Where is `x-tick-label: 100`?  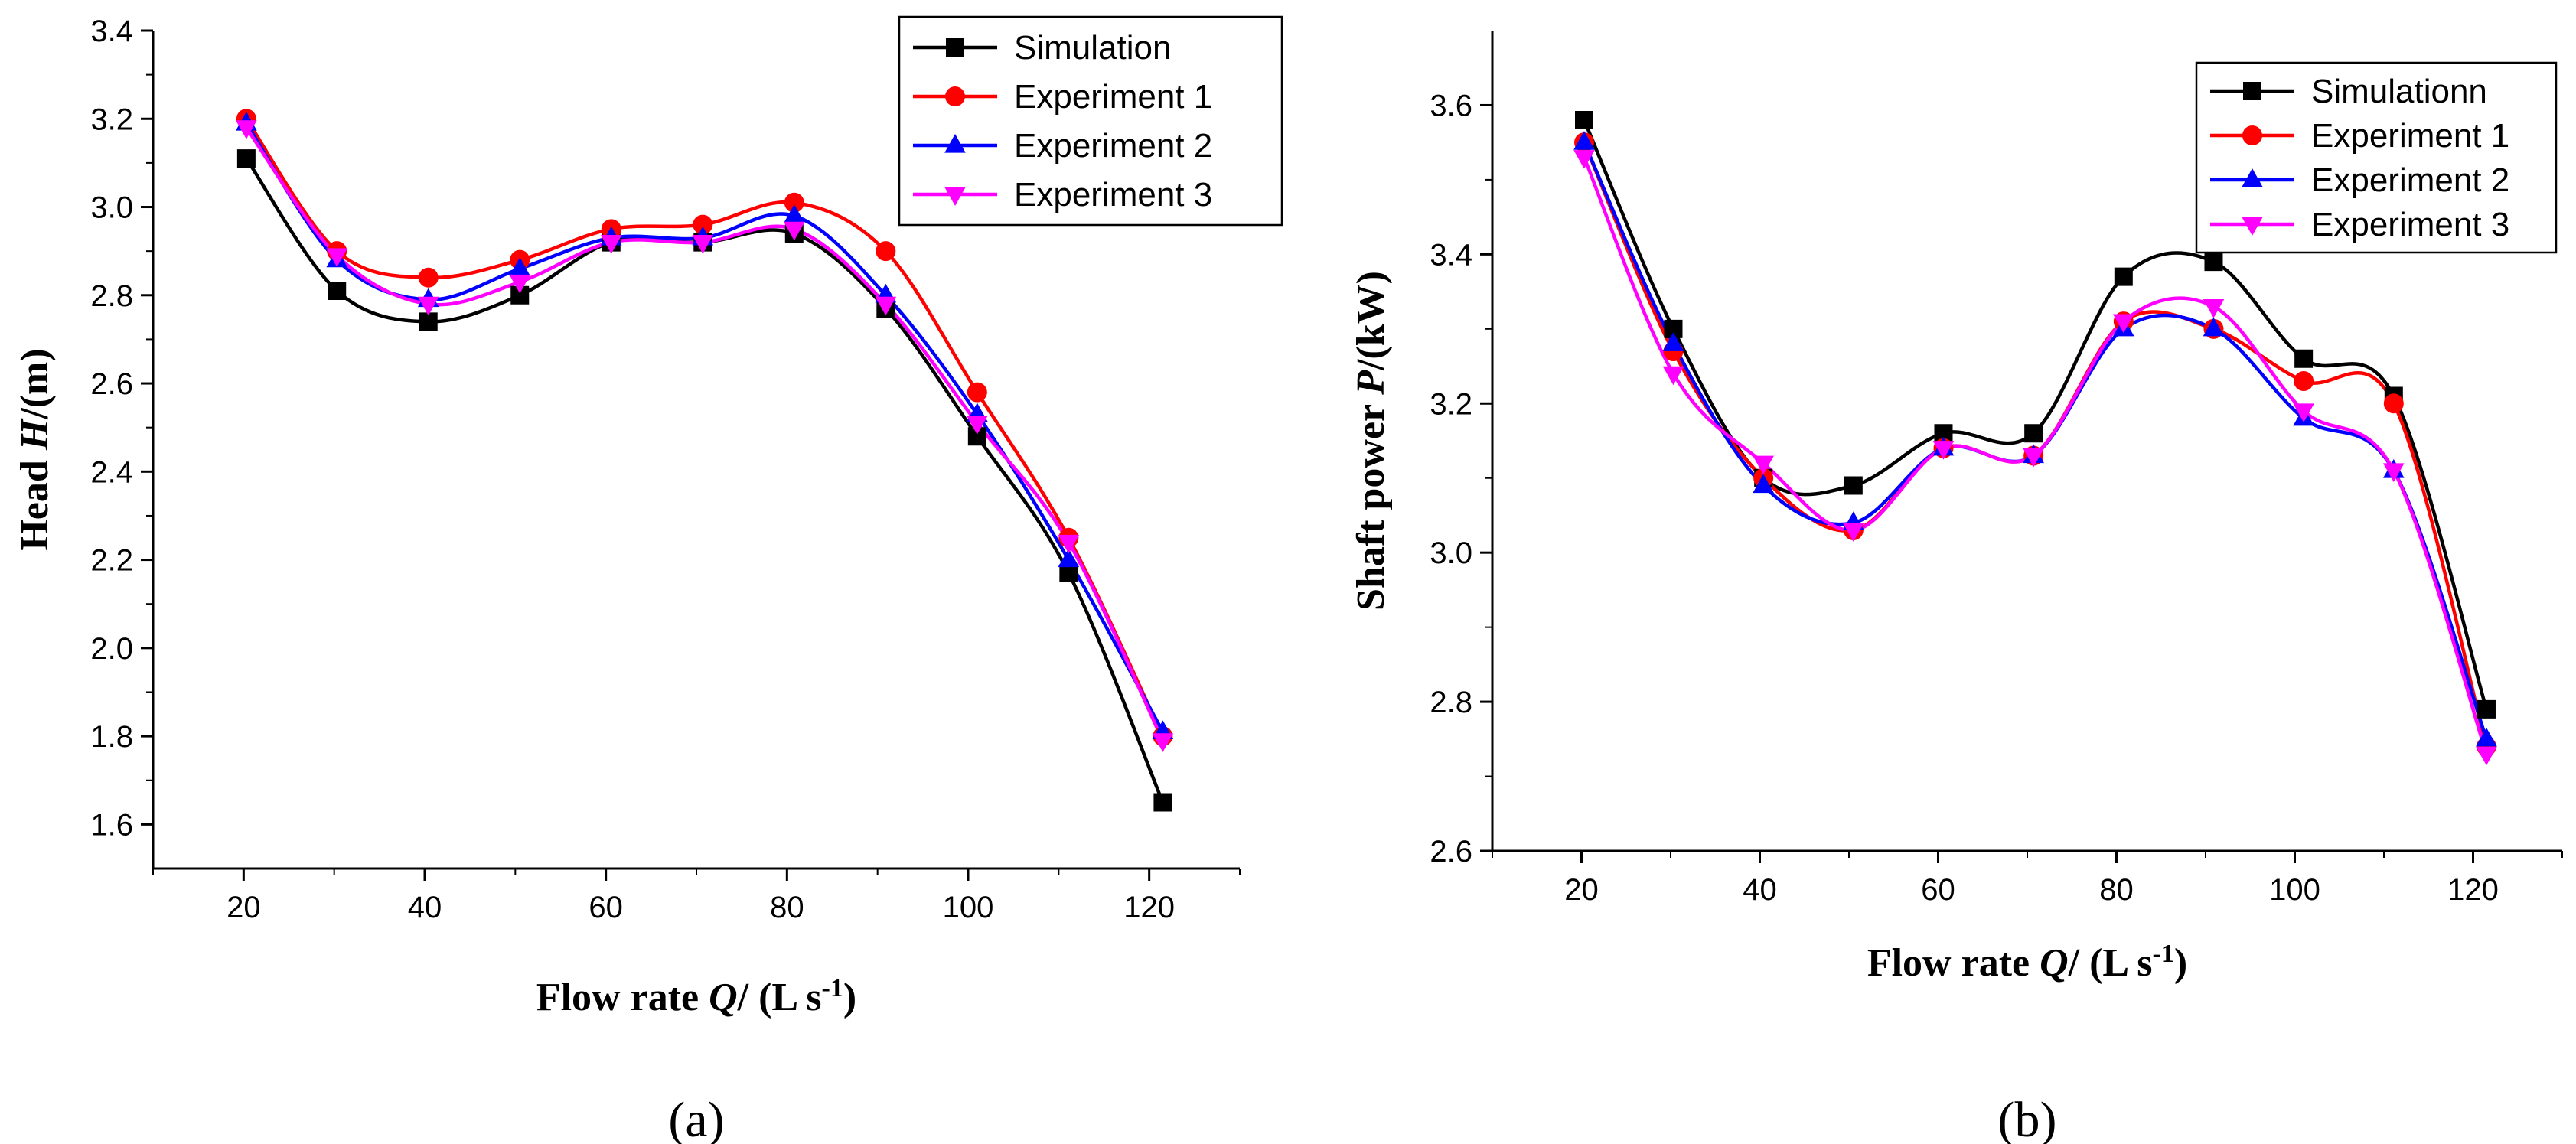 x-tick-label: 100 is located at coordinates (968, 907).